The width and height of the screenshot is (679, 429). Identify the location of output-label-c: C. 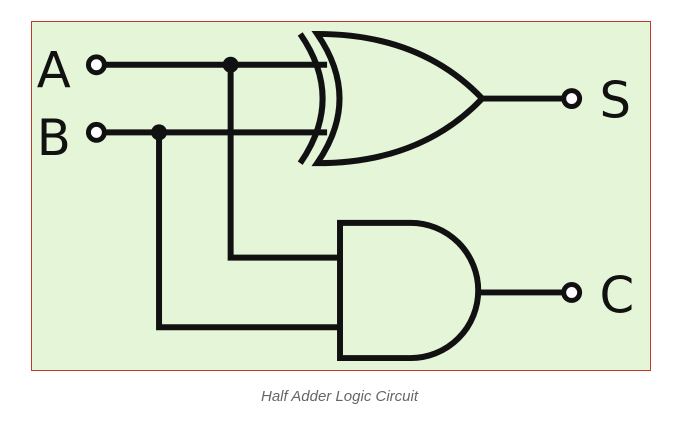
(617, 295).